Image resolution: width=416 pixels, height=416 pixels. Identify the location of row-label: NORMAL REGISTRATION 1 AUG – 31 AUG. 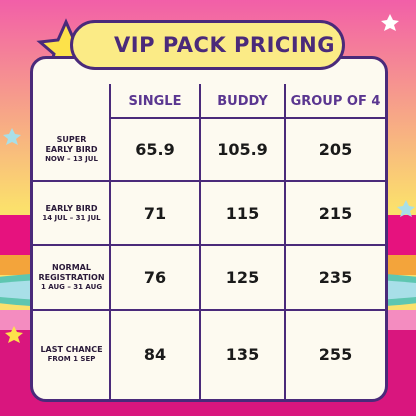
(71, 277).